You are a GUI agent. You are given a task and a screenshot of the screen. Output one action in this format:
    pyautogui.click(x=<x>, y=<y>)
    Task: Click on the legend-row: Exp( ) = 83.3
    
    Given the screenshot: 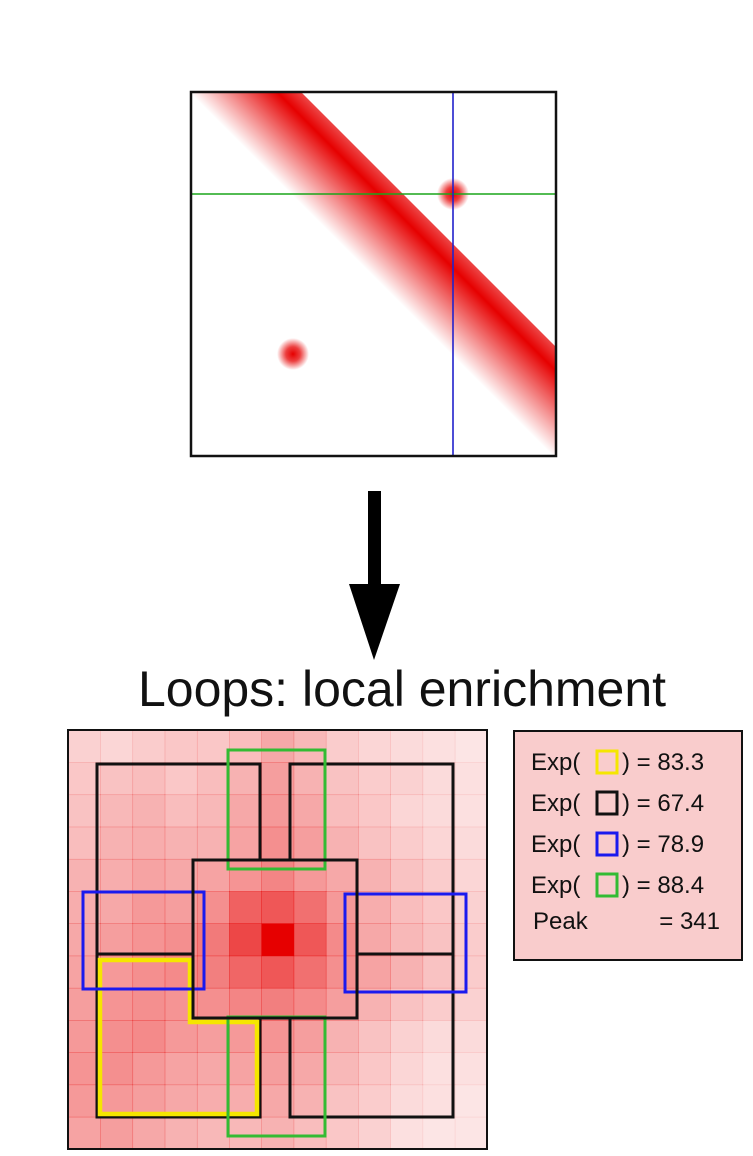 What is the action you would take?
    pyautogui.click(x=617, y=762)
    